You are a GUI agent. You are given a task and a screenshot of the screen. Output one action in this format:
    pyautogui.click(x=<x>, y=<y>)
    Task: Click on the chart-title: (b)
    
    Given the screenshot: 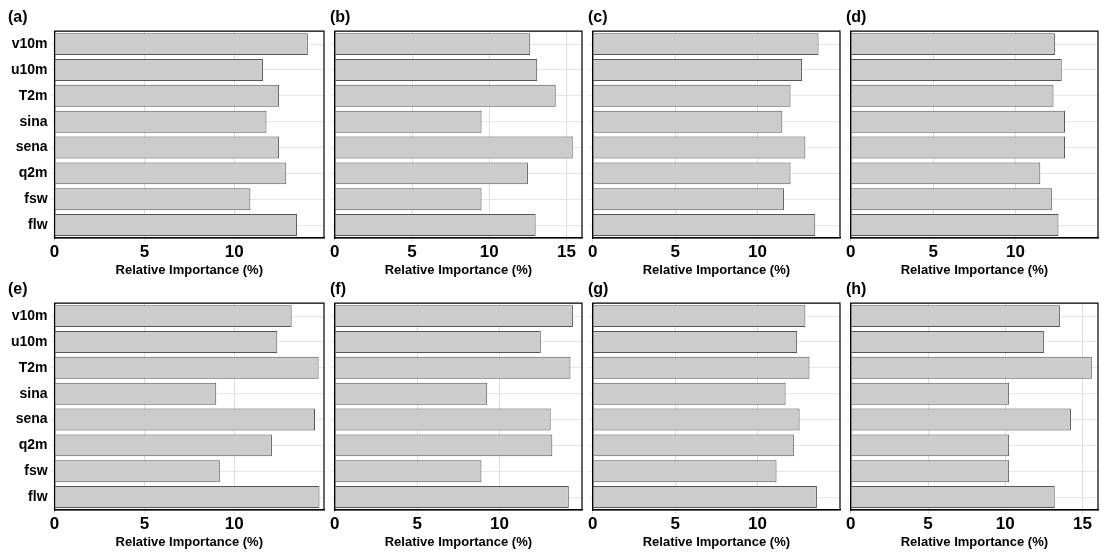 What is the action you would take?
    pyautogui.click(x=340, y=17)
    